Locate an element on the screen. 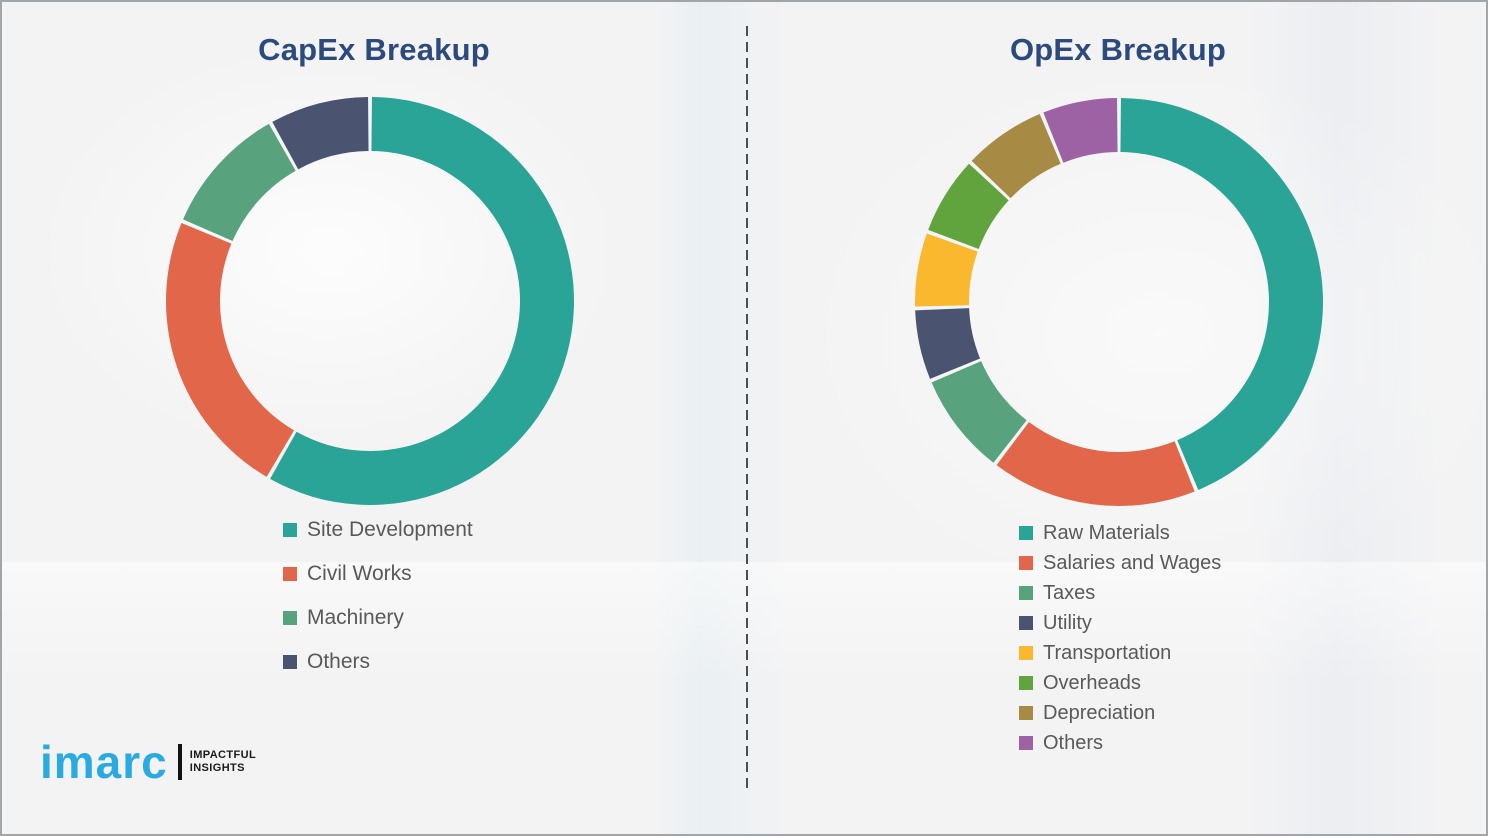  opex-title: OpEx Breakup is located at coordinates (1118, 49).